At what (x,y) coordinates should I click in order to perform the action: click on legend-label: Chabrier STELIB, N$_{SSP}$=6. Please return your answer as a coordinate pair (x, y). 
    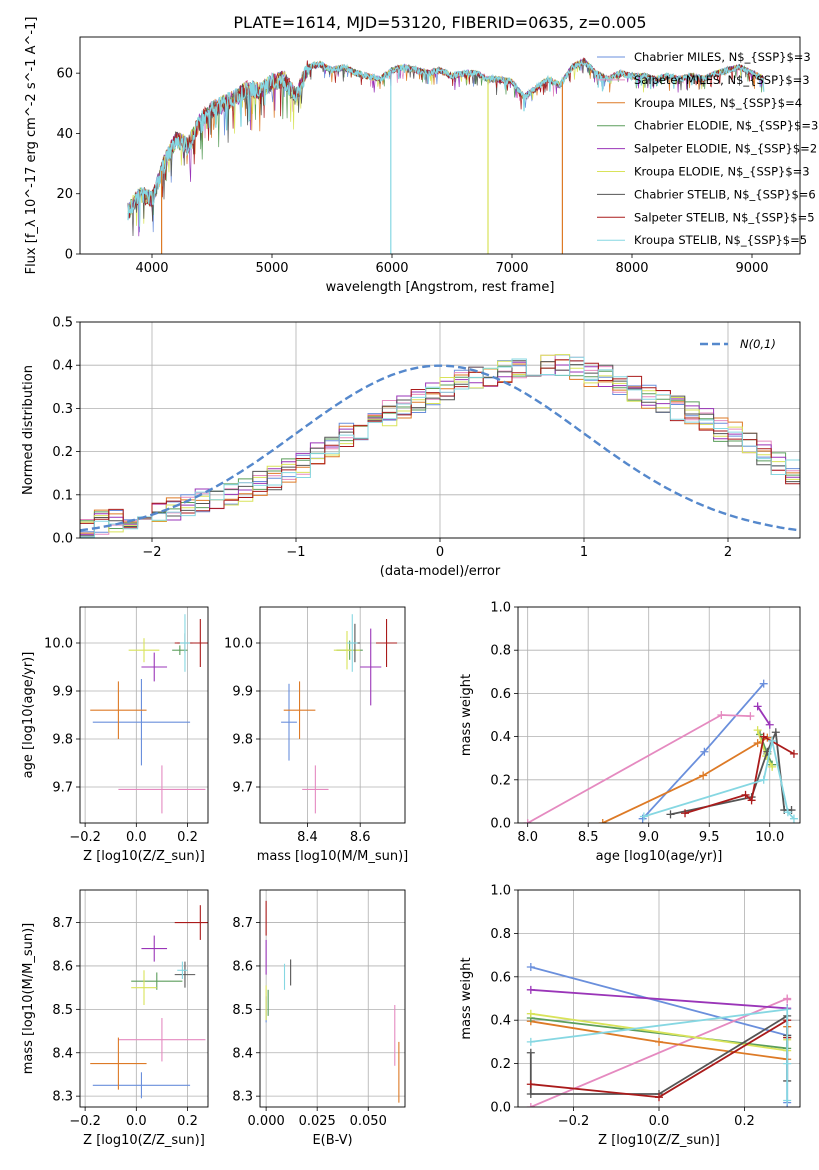
    Looking at the image, I should click on (725, 194).